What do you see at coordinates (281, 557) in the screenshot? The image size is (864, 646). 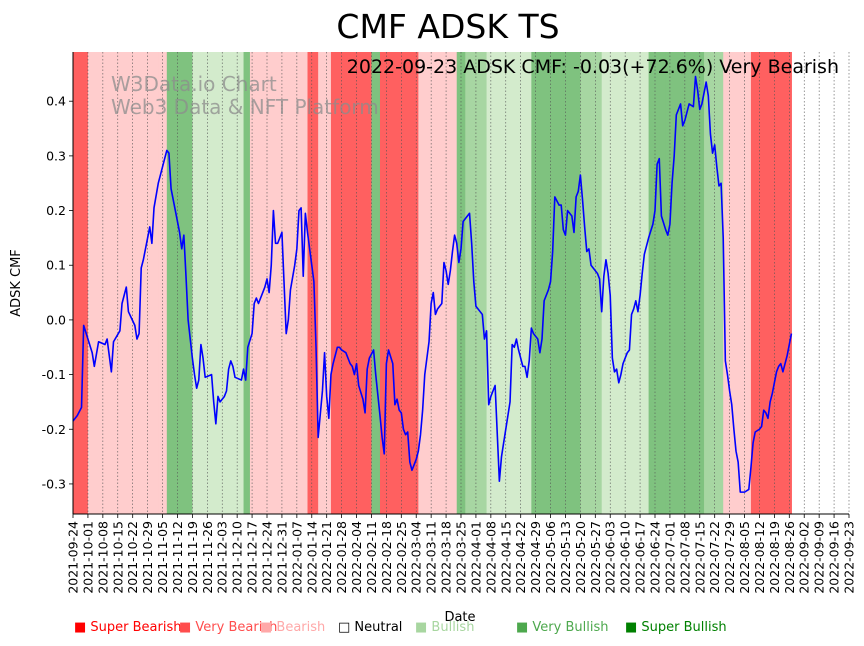 I see `x-tick-label: 2021-12-31` at bounding box center [281, 557].